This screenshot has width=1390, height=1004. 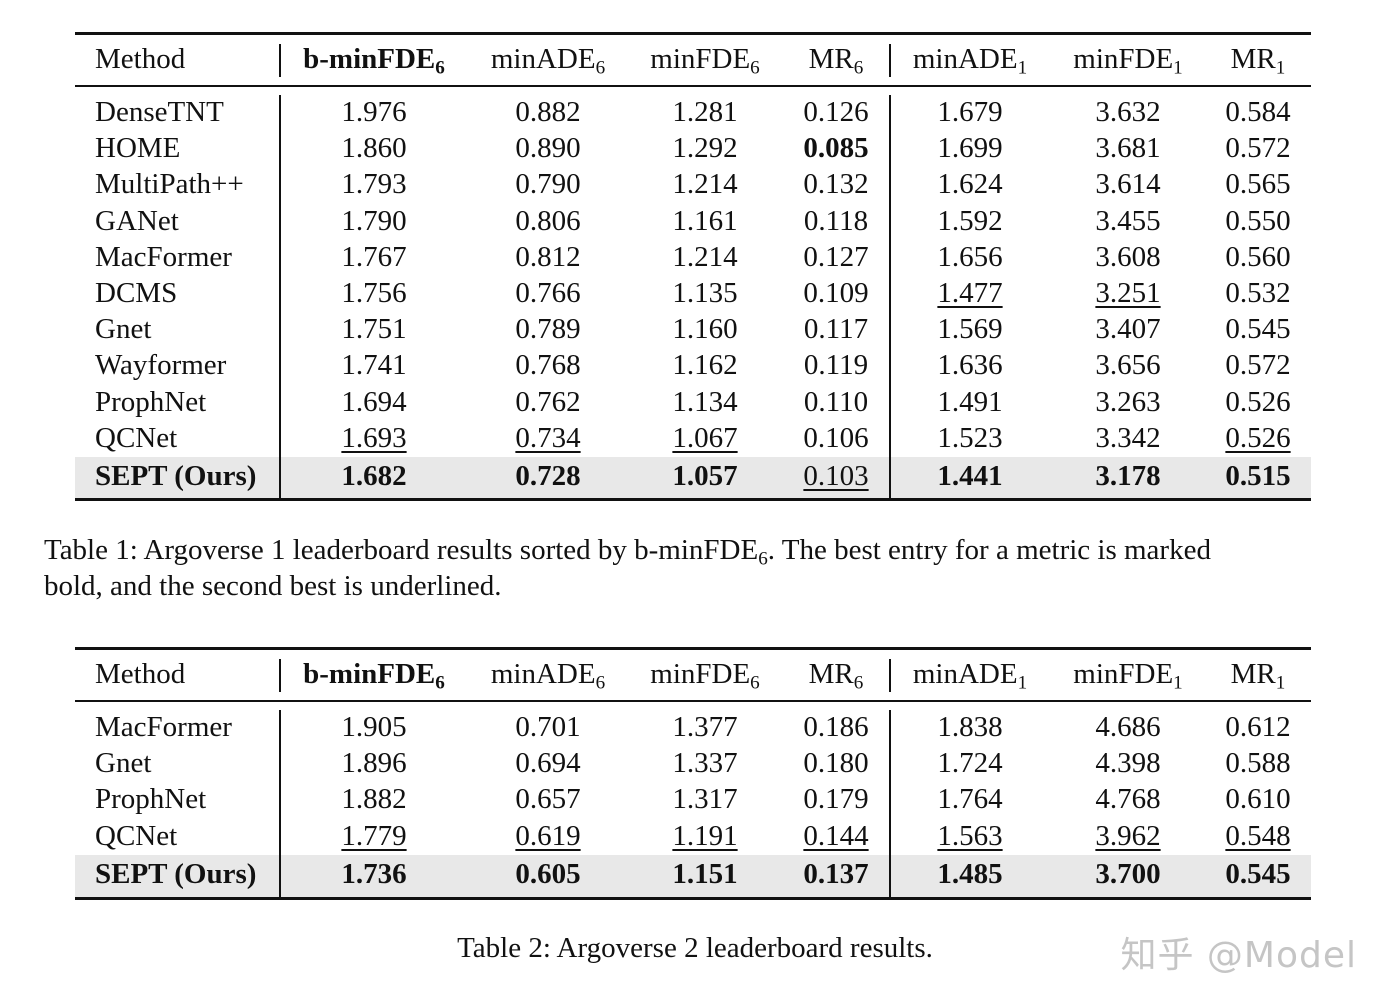 I want to click on cell-value: 1.905, so click(x=374, y=727).